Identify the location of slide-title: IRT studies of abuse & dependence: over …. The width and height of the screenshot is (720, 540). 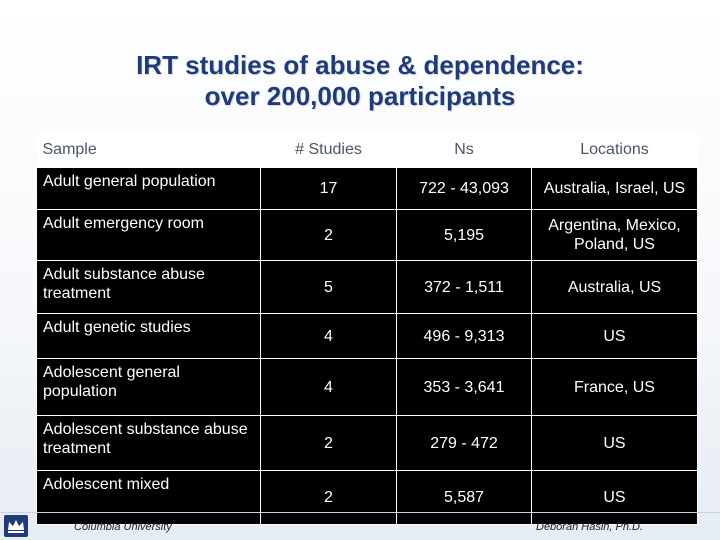
(360, 81).